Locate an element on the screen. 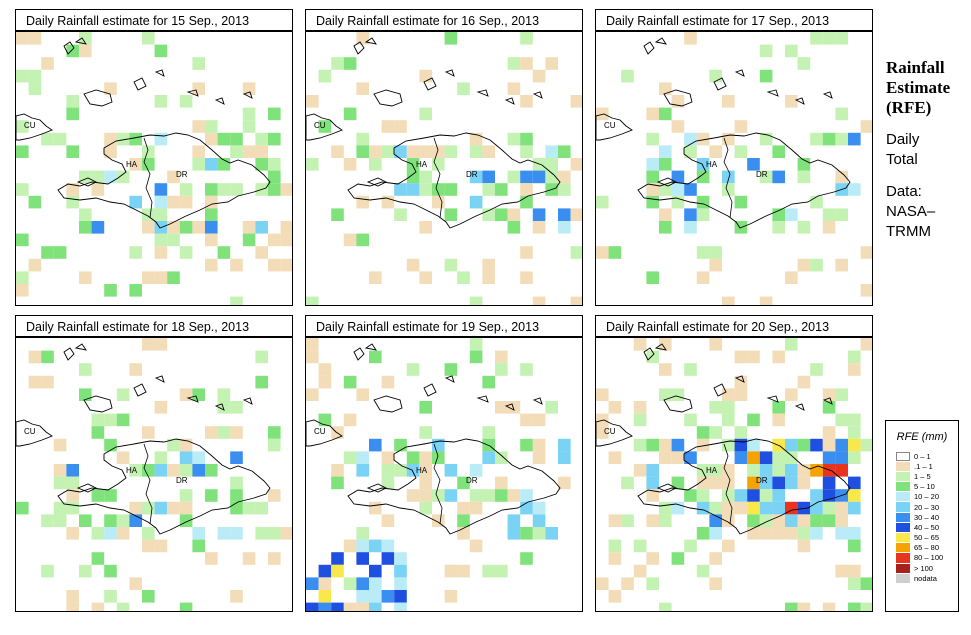 The height and width of the screenshot is (635, 971). rainfall-map: CU HA DR is located at coordinates (444, 474).